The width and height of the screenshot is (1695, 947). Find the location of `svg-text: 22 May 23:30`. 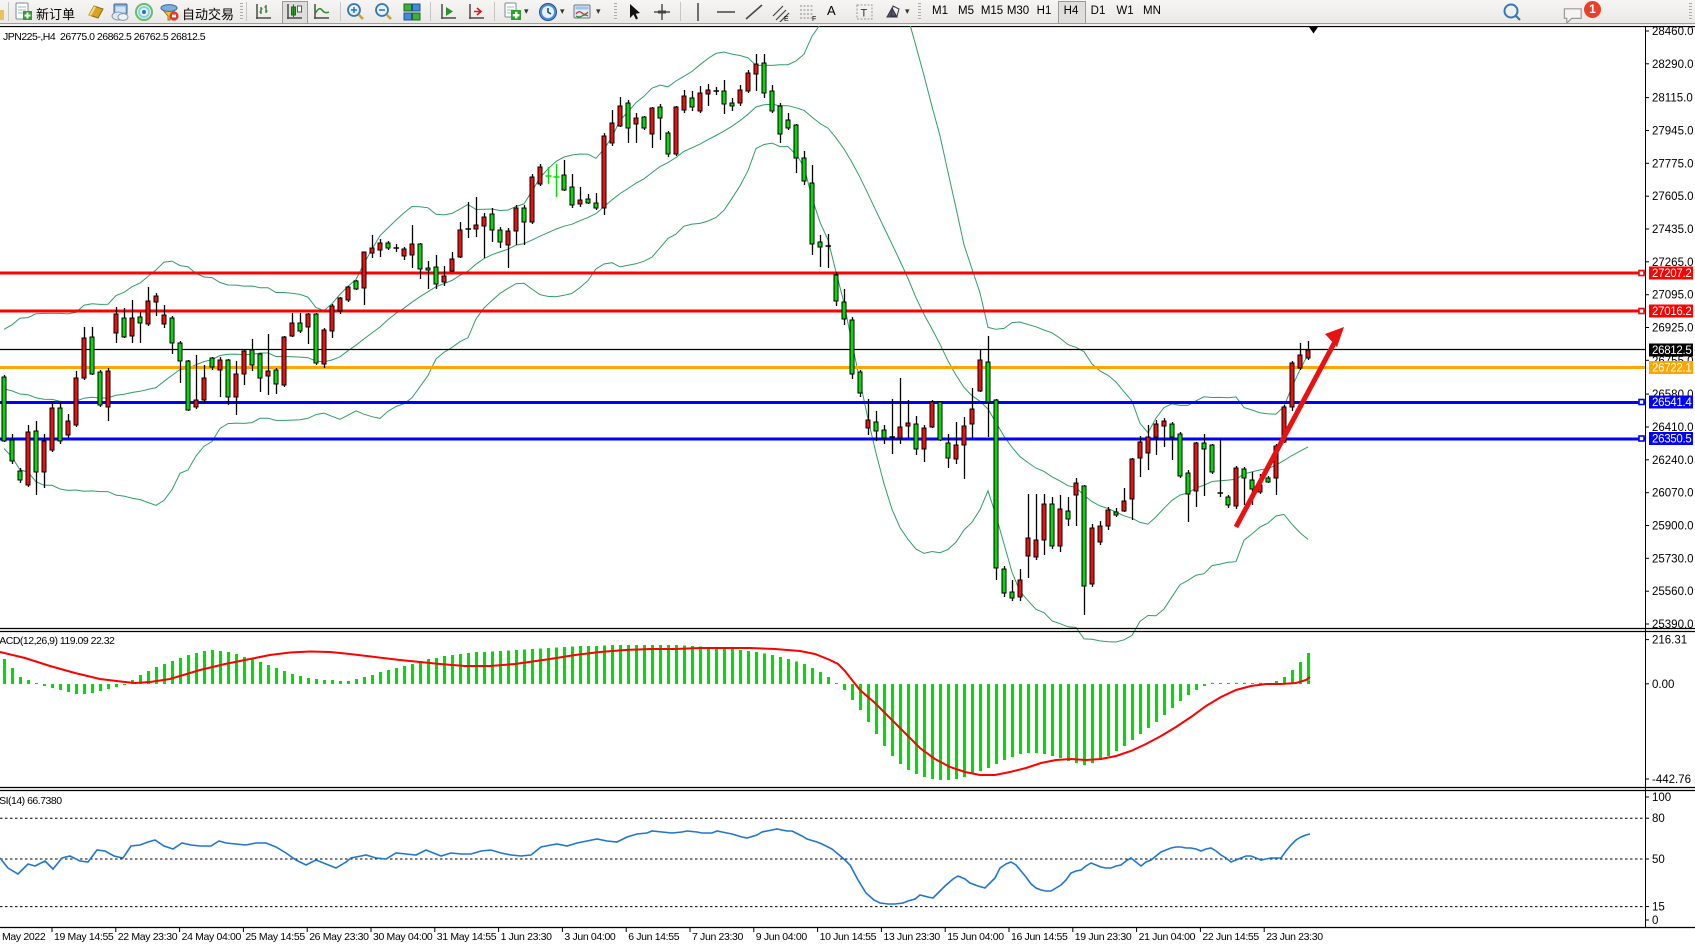

svg-text: 22 May 23:30 is located at coordinates (148, 937).